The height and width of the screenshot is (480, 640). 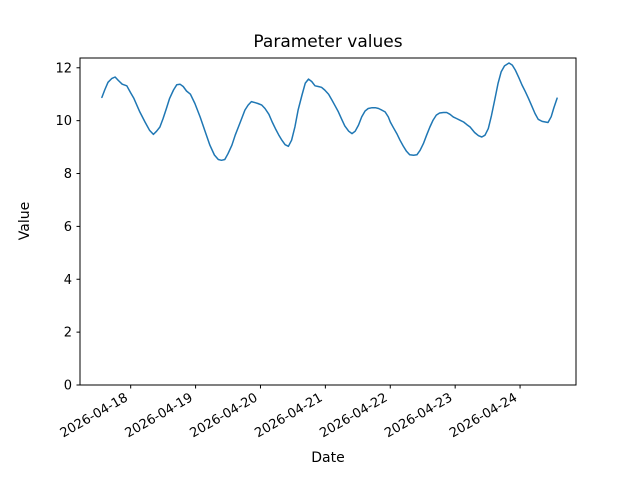 What do you see at coordinates (68, 280) in the screenshot?
I see `y-tick-label: 4` at bounding box center [68, 280].